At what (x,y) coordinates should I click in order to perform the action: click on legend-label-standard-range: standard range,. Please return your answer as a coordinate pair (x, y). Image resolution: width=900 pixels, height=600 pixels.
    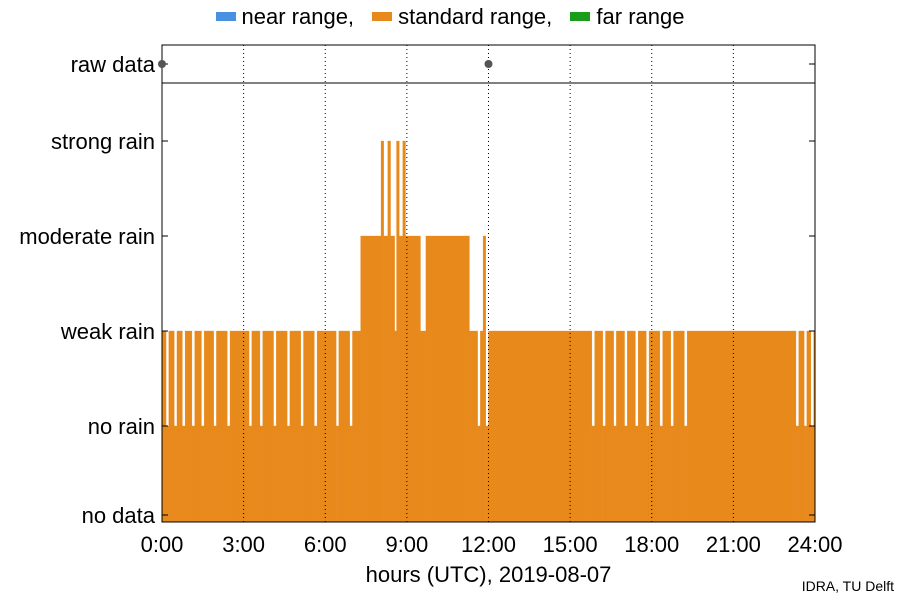
    Looking at the image, I should click on (475, 16).